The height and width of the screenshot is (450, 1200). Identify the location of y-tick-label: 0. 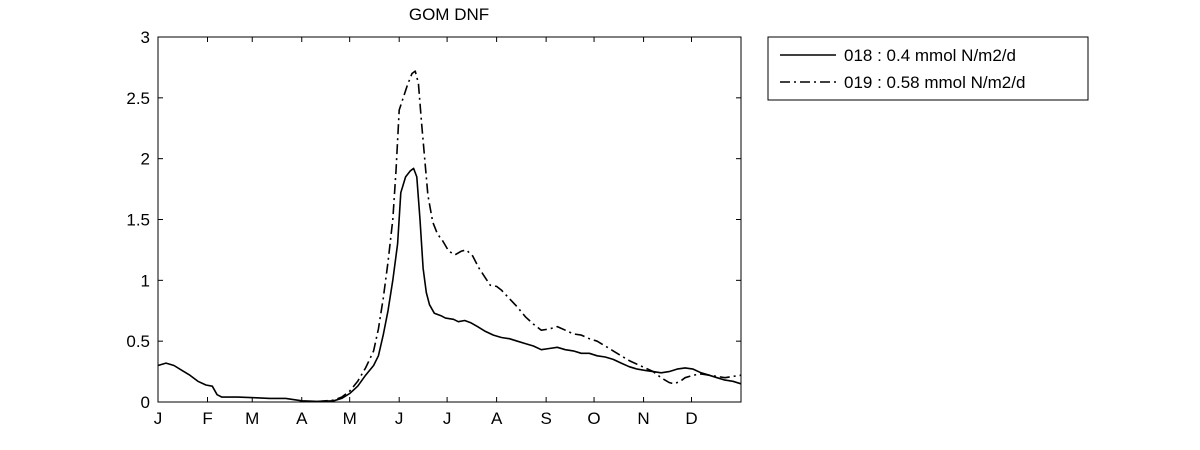
(145, 402).